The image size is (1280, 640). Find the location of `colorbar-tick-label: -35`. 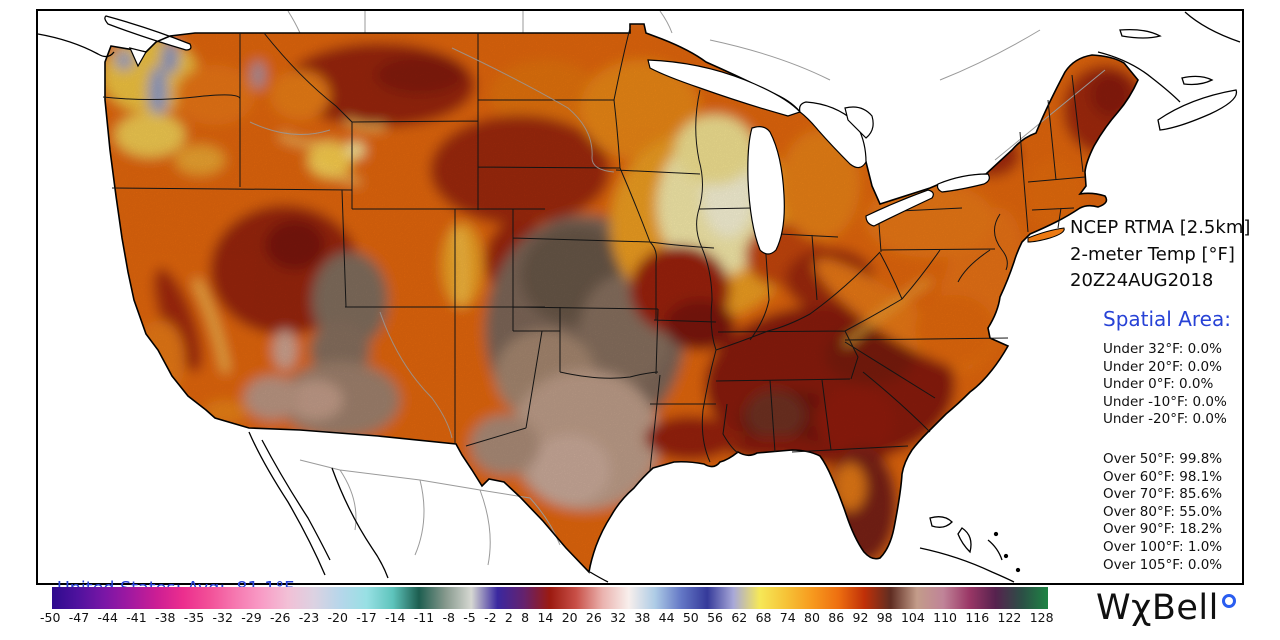

colorbar-tick-label: -35 is located at coordinates (194, 617).